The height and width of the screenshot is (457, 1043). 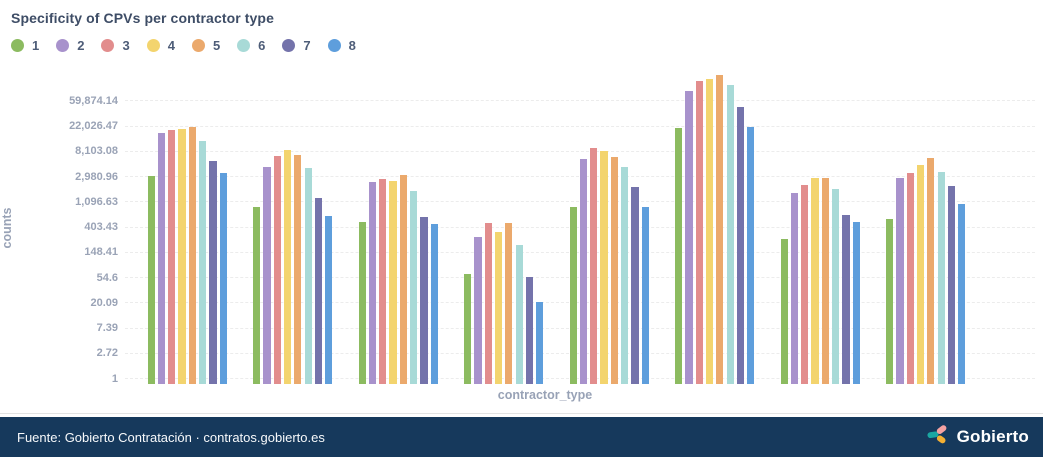 What do you see at coordinates (900, 280) in the screenshot?
I see `bar-group8-series2` at bounding box center [900, 280].